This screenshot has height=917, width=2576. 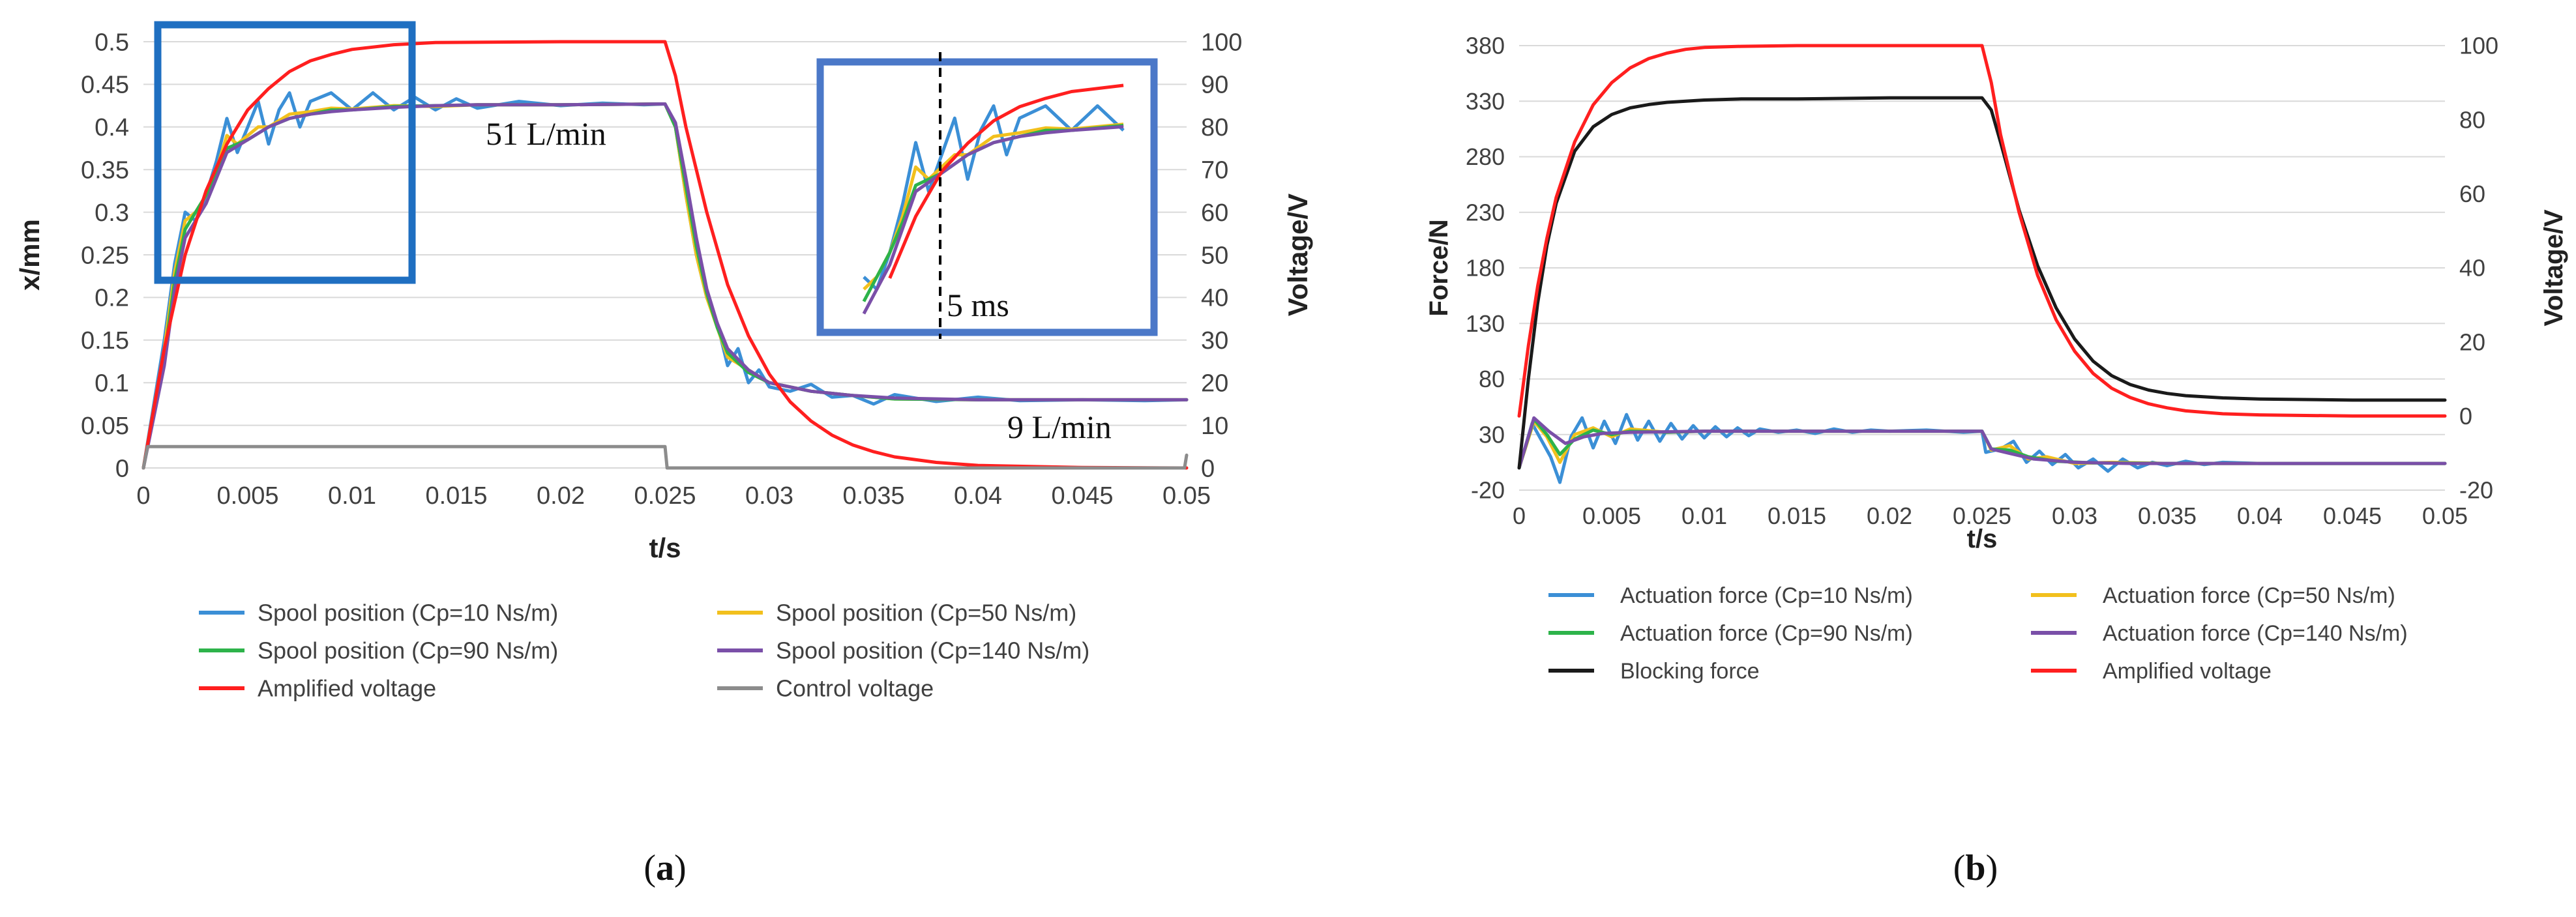 I want to click on legend-entry: Actuation force (Cp=50 Ns/m), so click(x=2249, y=596).